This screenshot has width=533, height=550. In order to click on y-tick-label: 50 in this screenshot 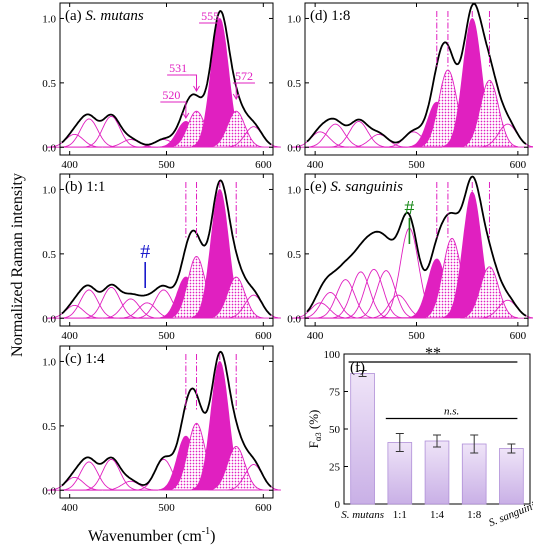, I will do `click(335, 430)`.